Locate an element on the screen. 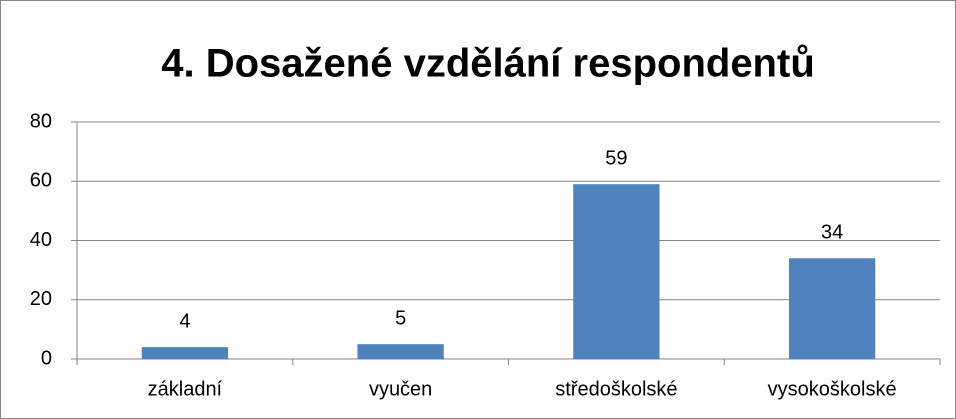 This screenshot has width=956, height=419. x-tick-label: vysokoškolské is located at coordinates (832, 389).